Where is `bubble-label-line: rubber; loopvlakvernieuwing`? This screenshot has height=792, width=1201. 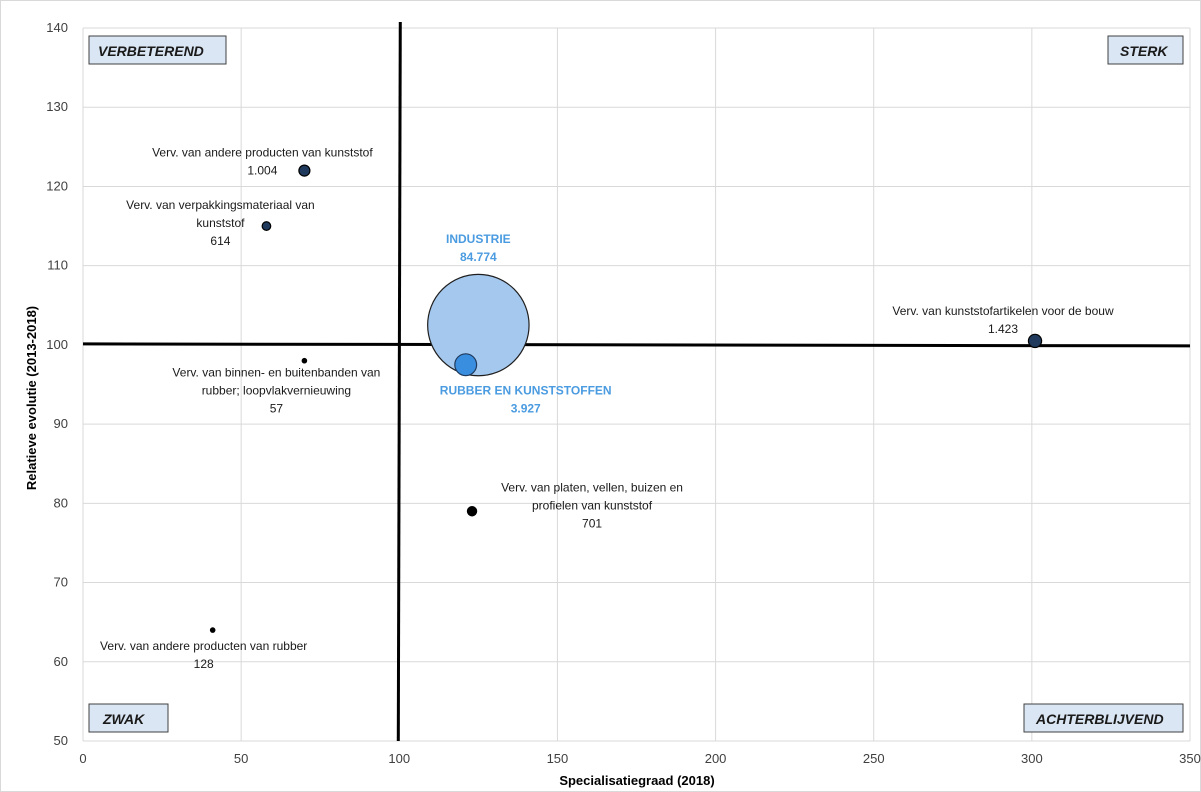 bubble-label-line: rubber; loopvlakvernieuwing is located at coordinates (276, 391).